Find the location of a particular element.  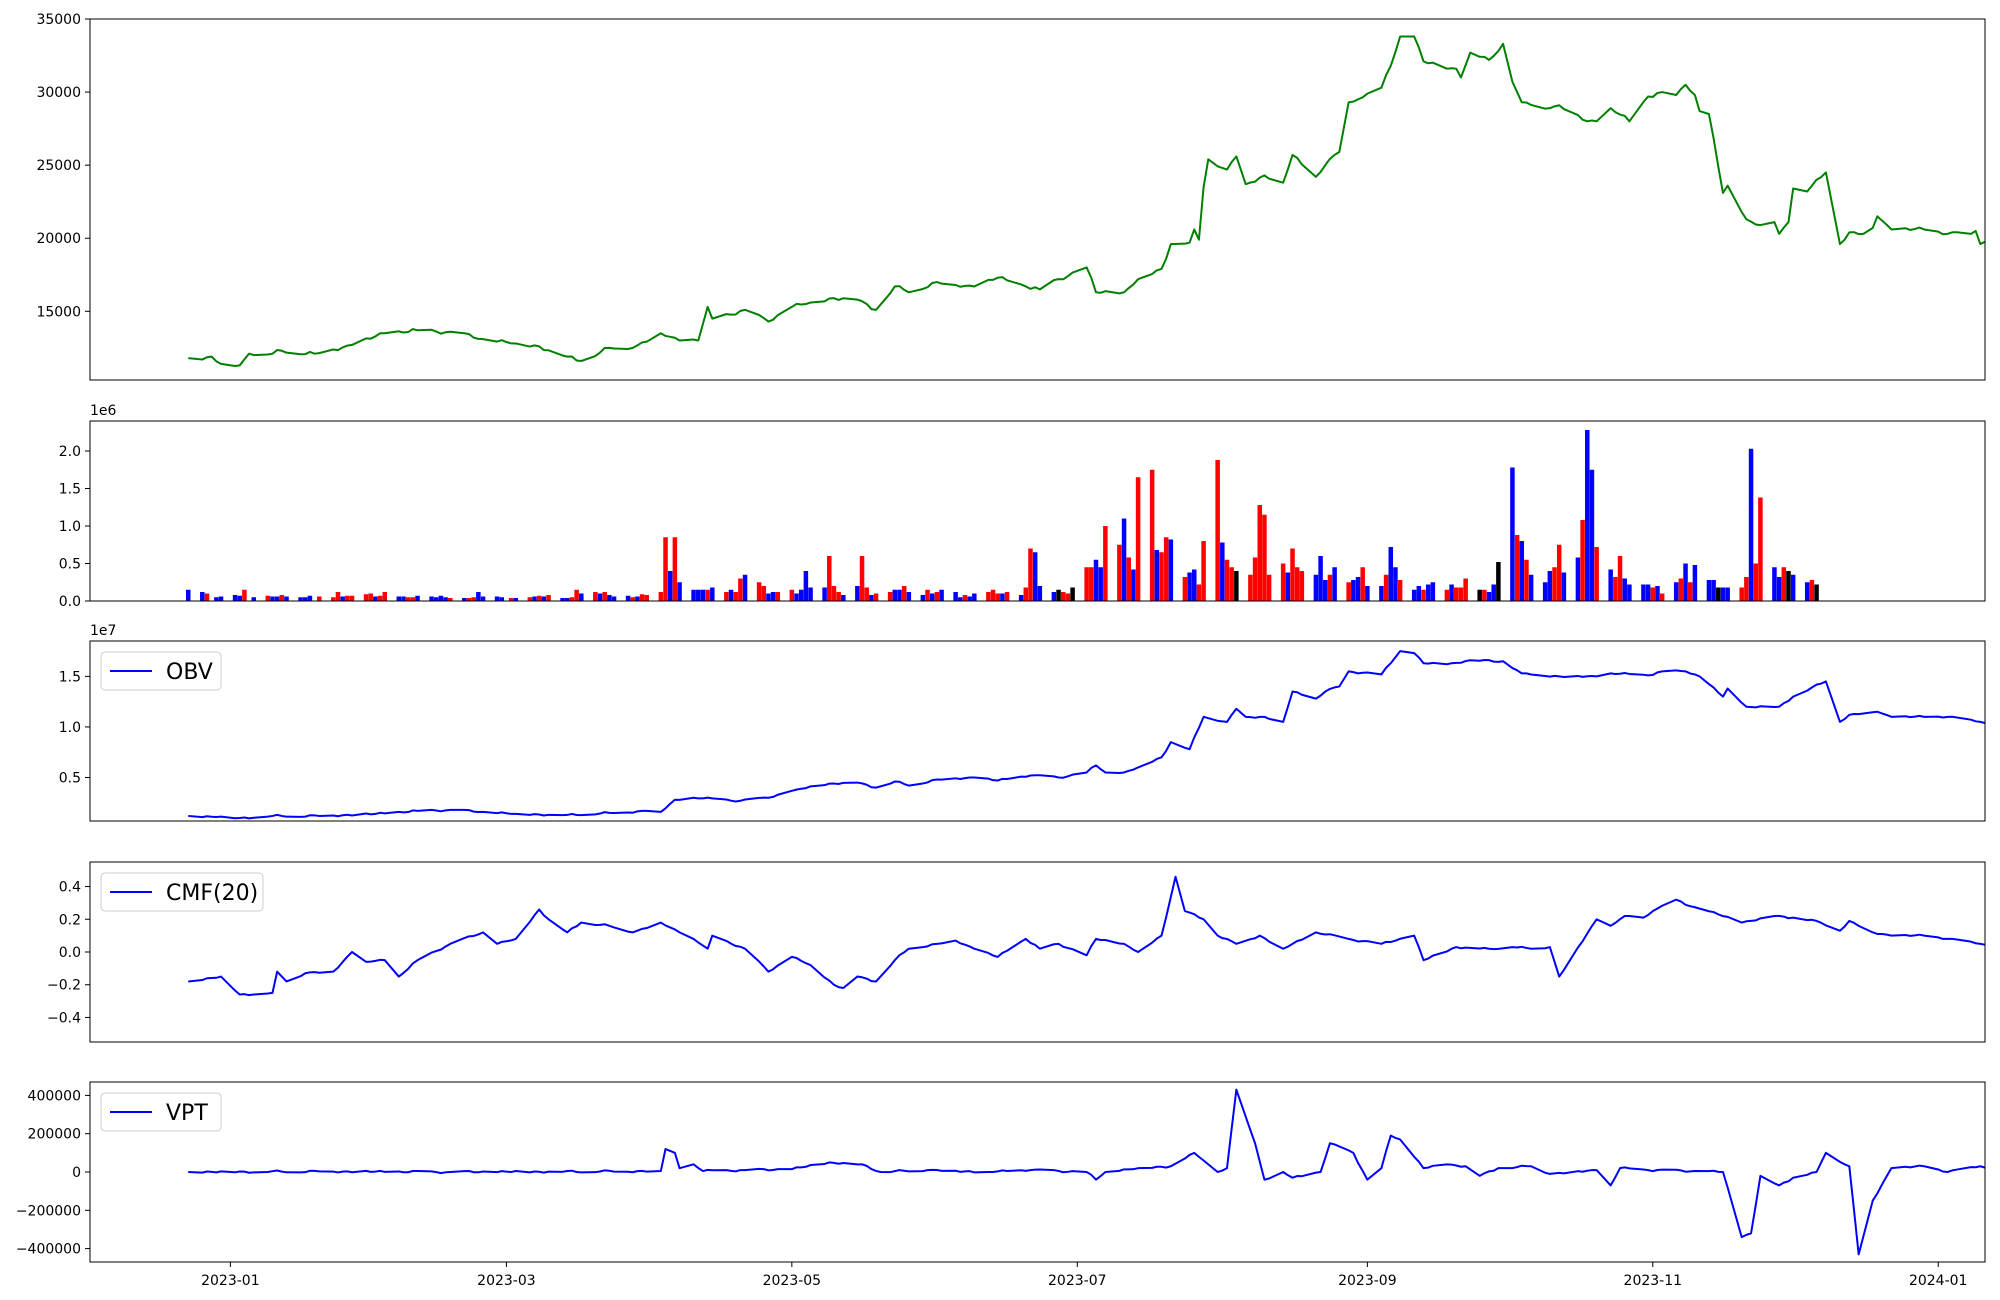

xtick-label: 2023-07 is located at coordinates (1077, 1281).